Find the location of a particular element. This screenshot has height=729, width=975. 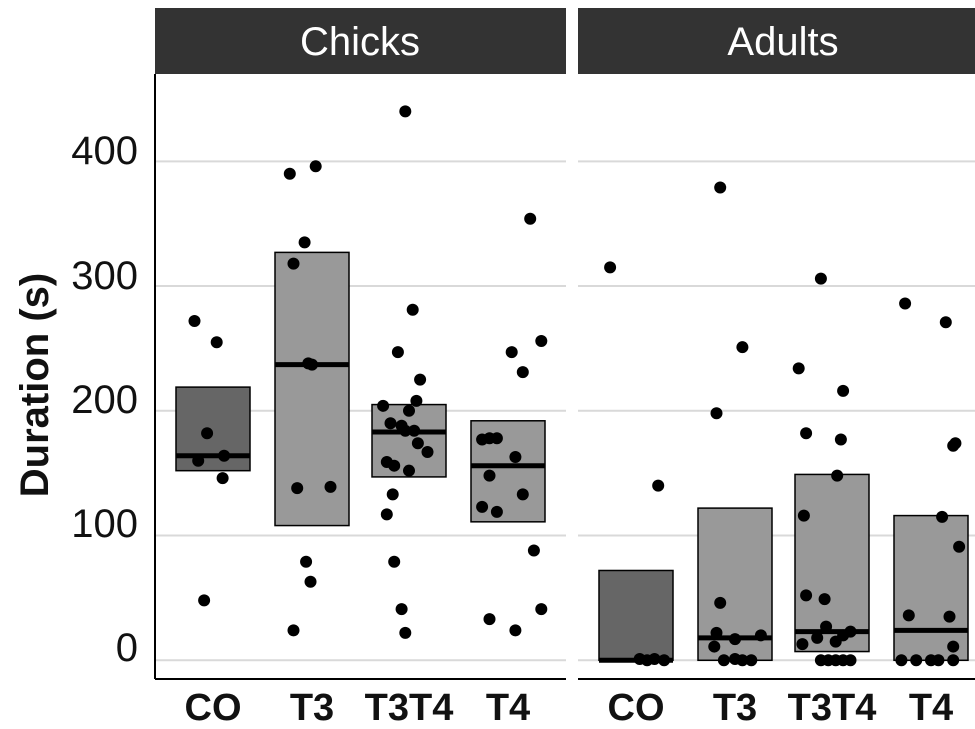

x-tick-label-adults-t4: T4 is located at coordinates (931, 708).